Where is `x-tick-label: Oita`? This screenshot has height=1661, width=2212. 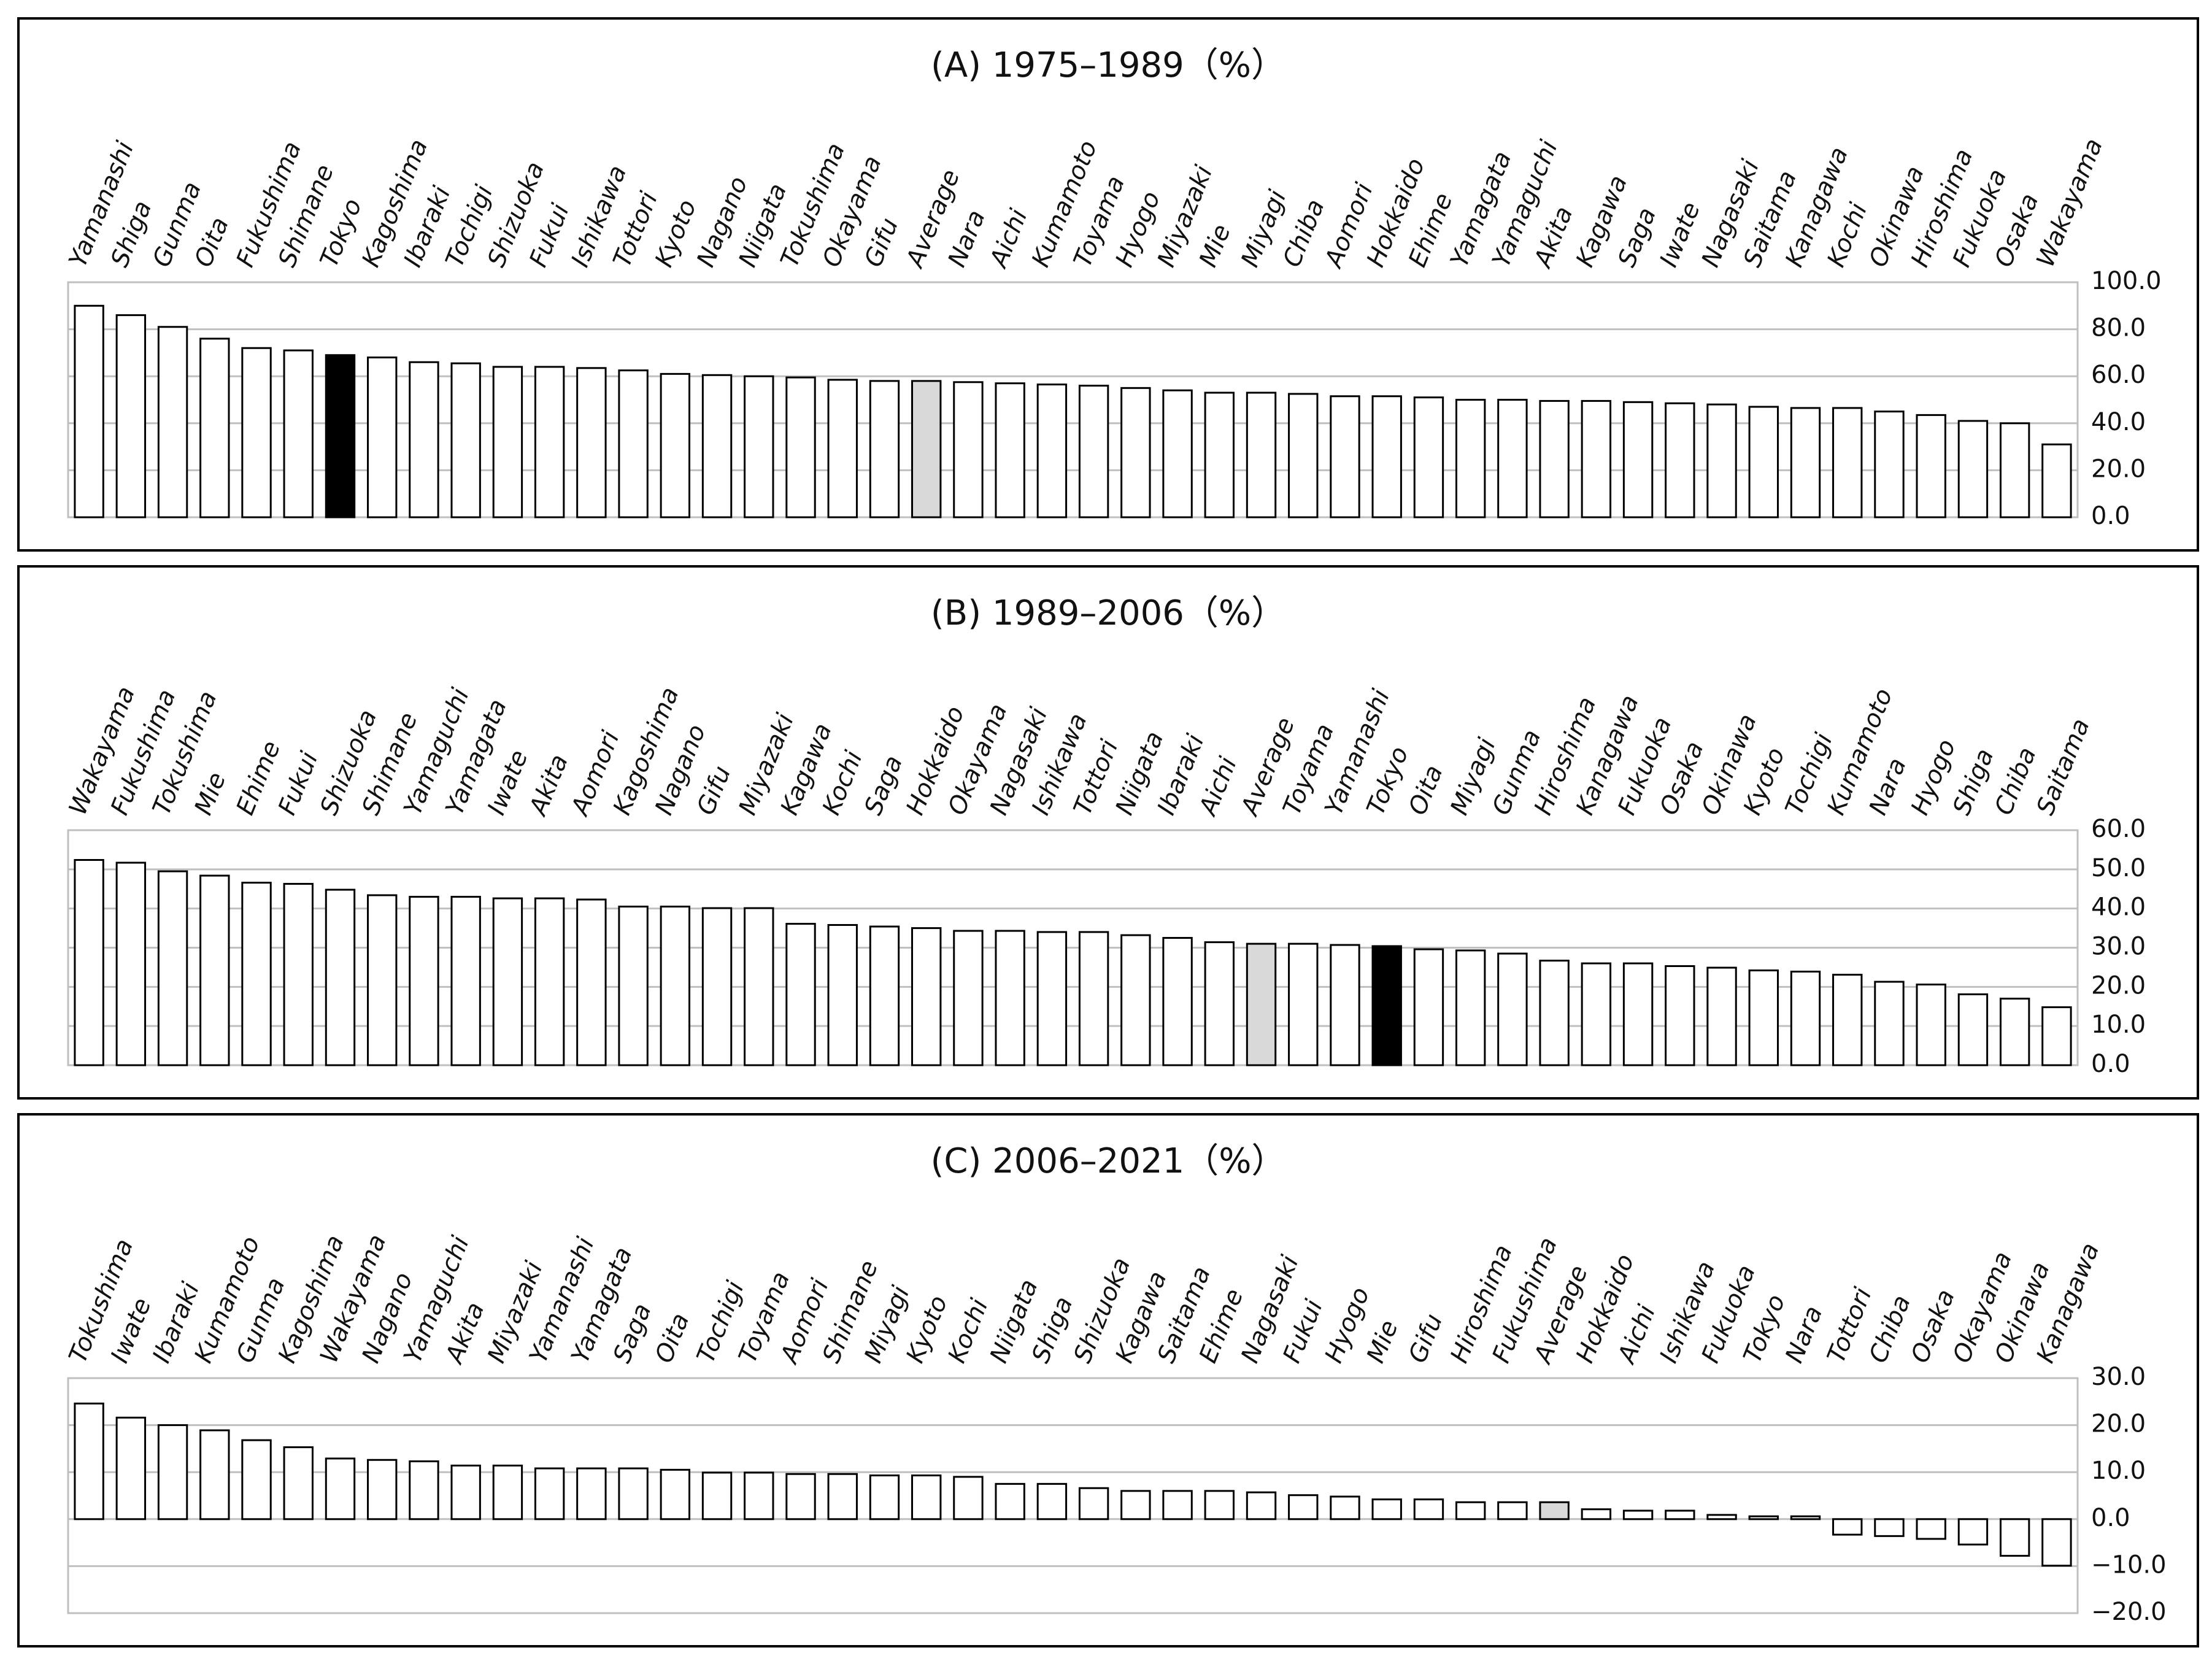 x-tick-label: Oita is located at coordinates (1426, 790).